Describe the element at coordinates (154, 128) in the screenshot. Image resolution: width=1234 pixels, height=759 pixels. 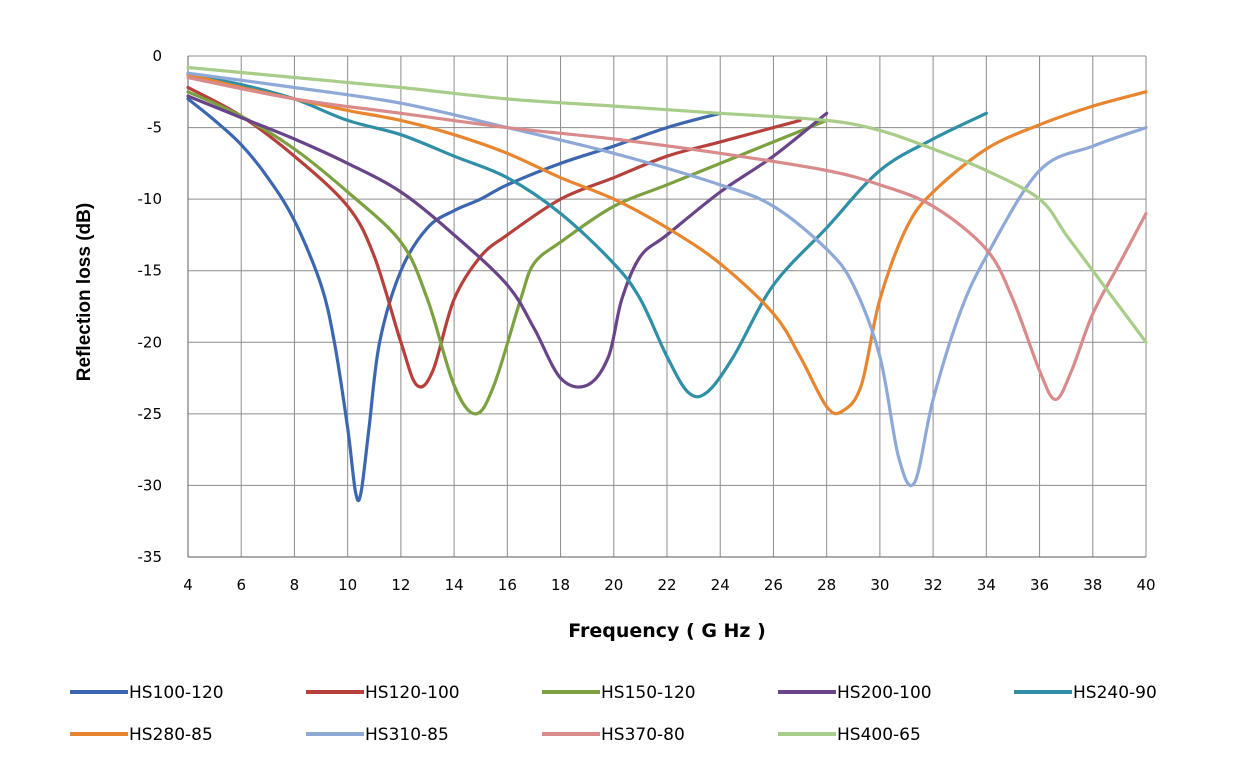
I see `y-tick-label: -5` at that location.